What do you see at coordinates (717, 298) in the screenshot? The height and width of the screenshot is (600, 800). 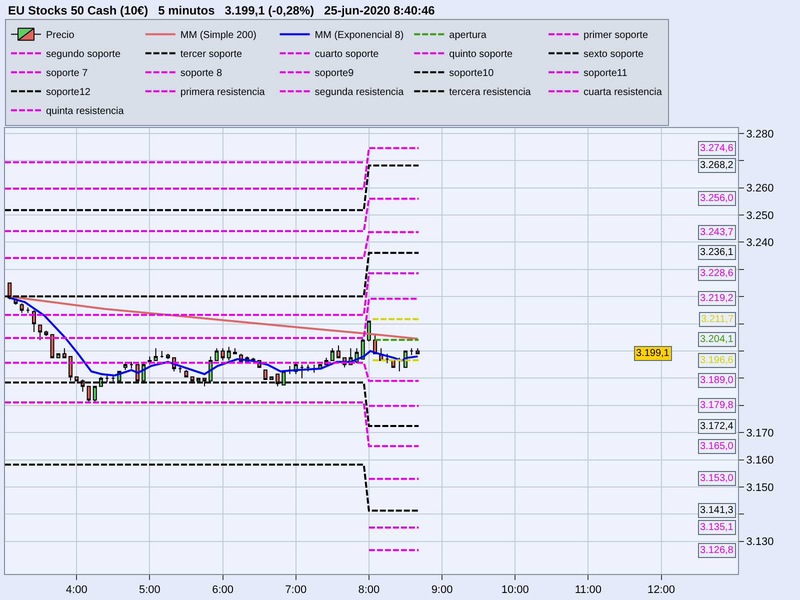 I see `annotation: 3.219,2` at bounding box center [717, 298].